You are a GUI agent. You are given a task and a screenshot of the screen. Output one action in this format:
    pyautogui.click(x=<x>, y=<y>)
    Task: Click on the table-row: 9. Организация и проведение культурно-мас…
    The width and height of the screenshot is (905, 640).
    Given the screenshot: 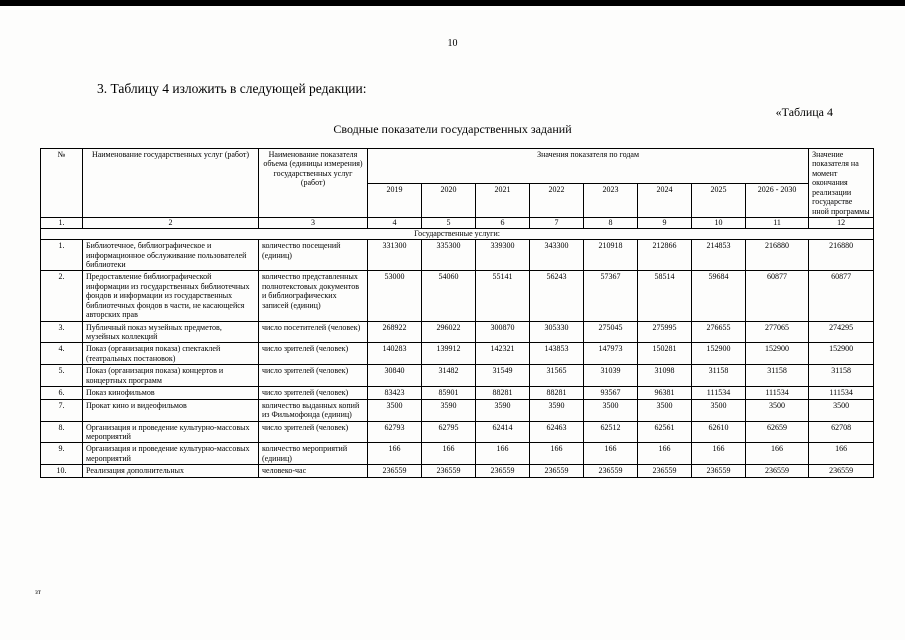 What is the action you would take?
    pyautogui.click(x=457, y=454)
    